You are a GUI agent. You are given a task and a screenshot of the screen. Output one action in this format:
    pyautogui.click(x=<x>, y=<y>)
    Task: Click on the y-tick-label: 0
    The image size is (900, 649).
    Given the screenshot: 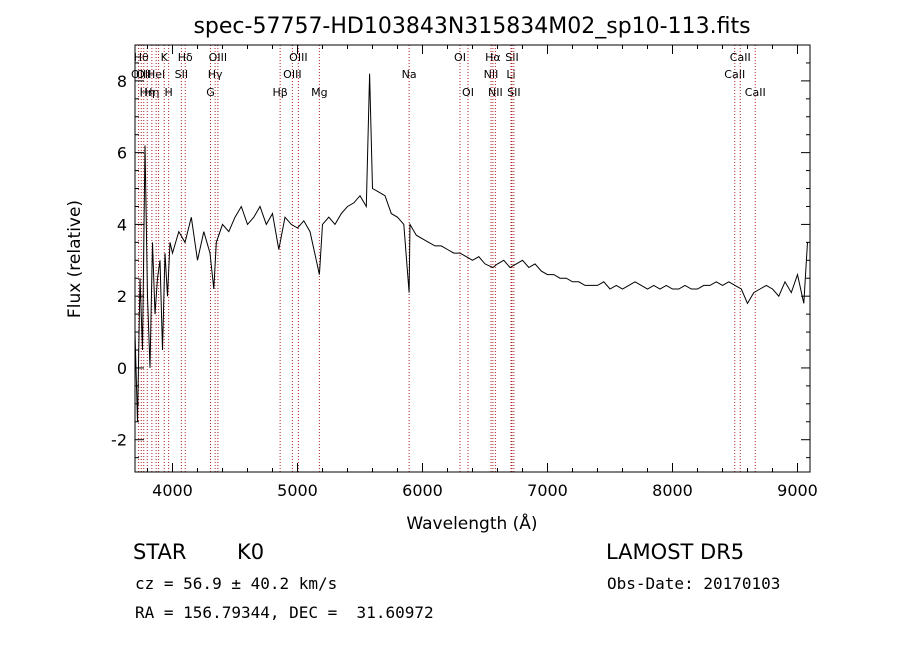 What is the action you would take?
    pyautogui.click(x=122, y=368)
    